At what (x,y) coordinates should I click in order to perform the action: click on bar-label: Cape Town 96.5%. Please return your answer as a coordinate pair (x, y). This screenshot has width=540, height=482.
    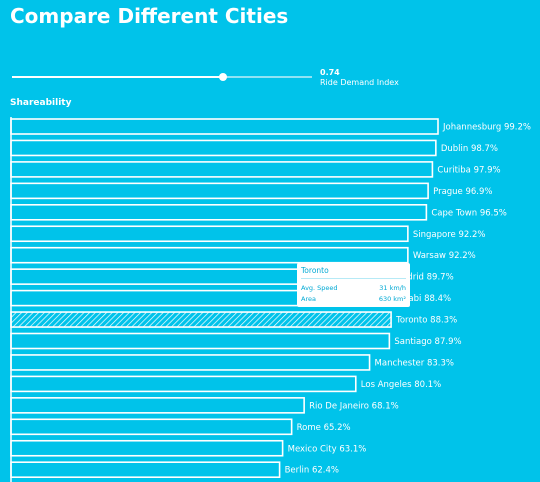
    Looking at the image, I should click on (468, 213).